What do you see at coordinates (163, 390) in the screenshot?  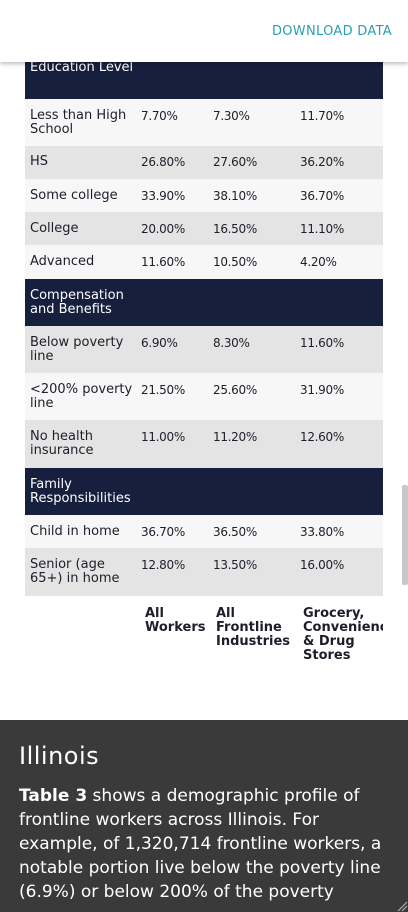 I see `value-cell: 21.50%` at bounding box center [163, 390].